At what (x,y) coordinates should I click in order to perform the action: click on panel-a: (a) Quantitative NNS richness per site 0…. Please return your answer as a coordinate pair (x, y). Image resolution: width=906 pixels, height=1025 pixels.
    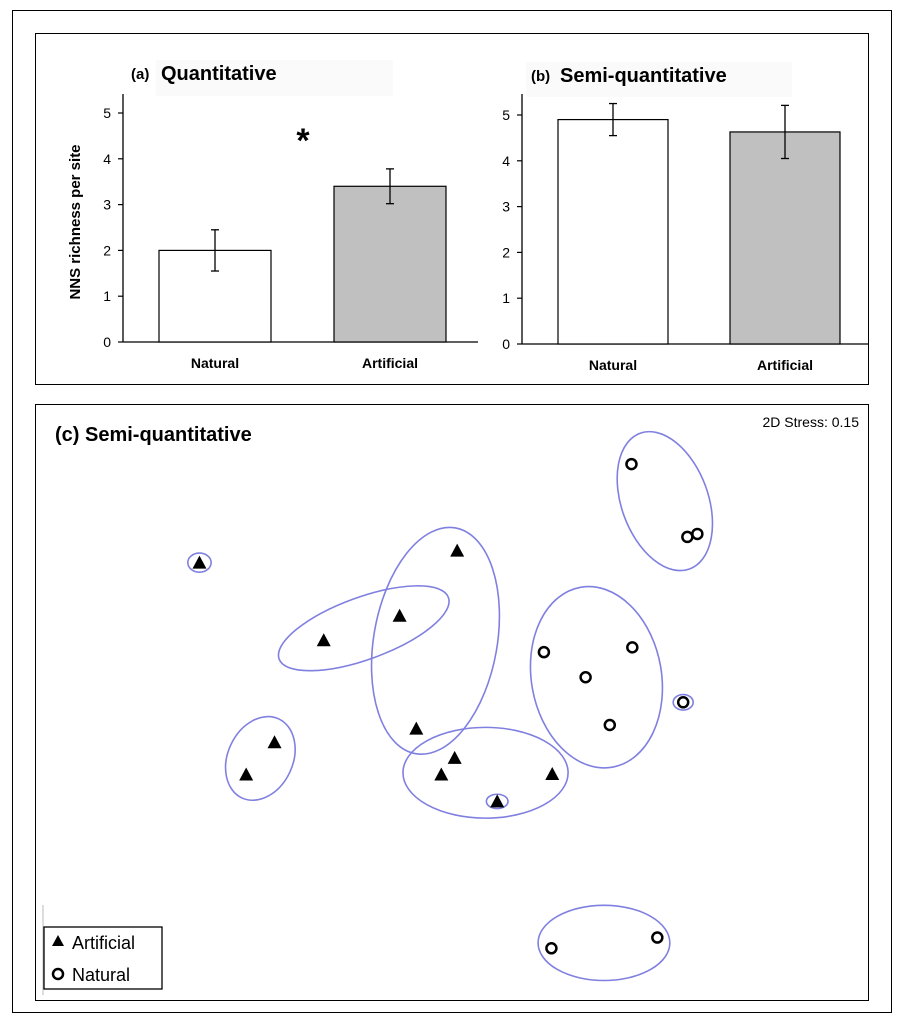
    Looking at the image, I should click on (272, 215).